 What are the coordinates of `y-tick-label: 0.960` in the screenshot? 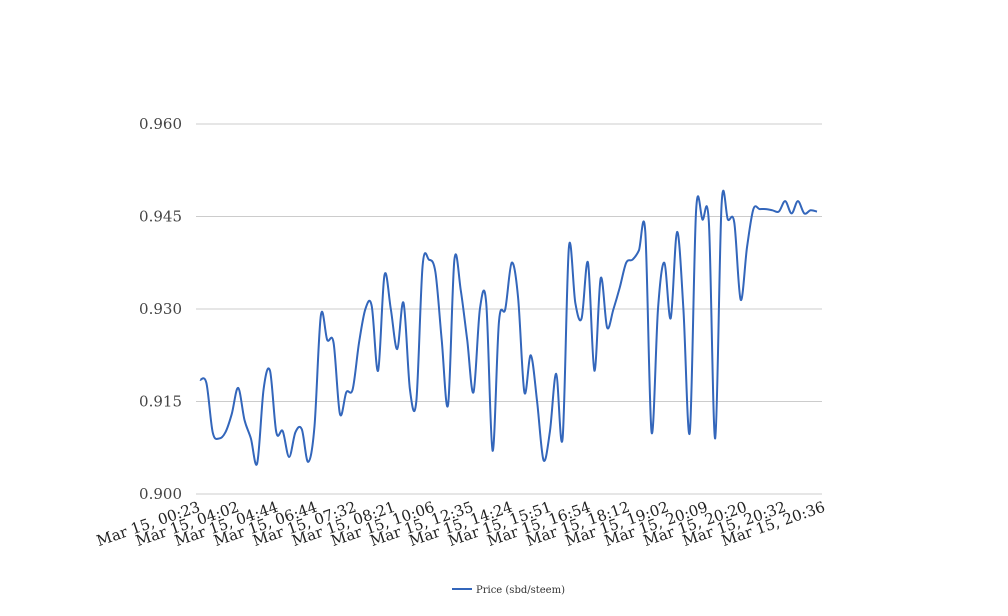 It's located at (160, 124).